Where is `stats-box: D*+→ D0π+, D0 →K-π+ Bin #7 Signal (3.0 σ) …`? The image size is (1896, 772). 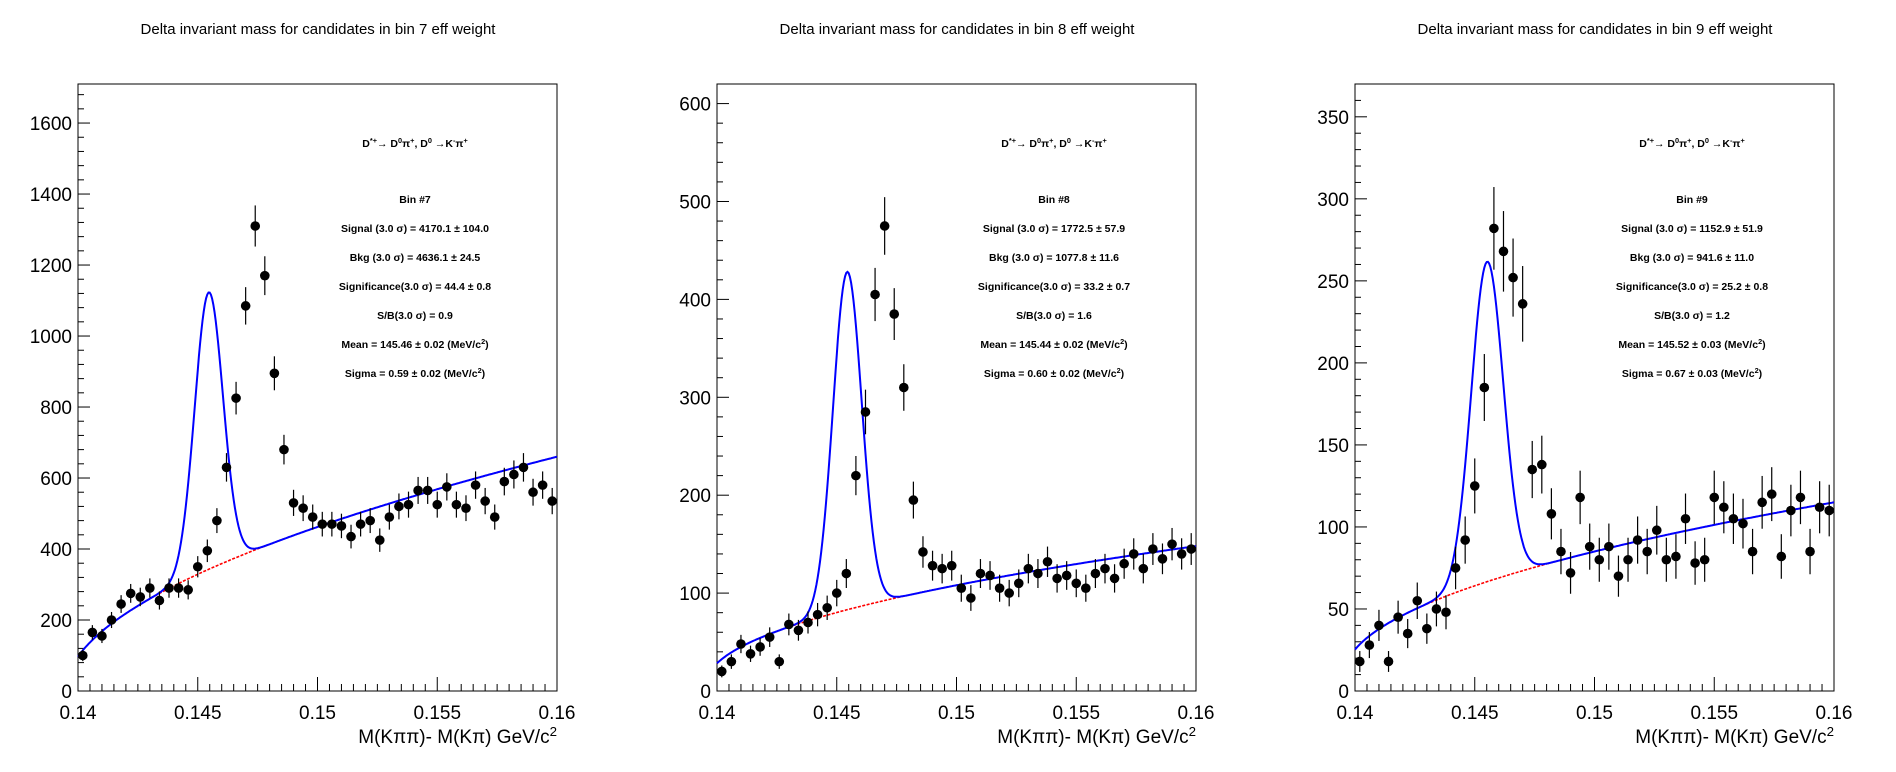 stats-box: D*+→ D0π+, D0 →K-π+ Bin #7 Signal (3.0 σ) … is located at coordinates (415, 258).